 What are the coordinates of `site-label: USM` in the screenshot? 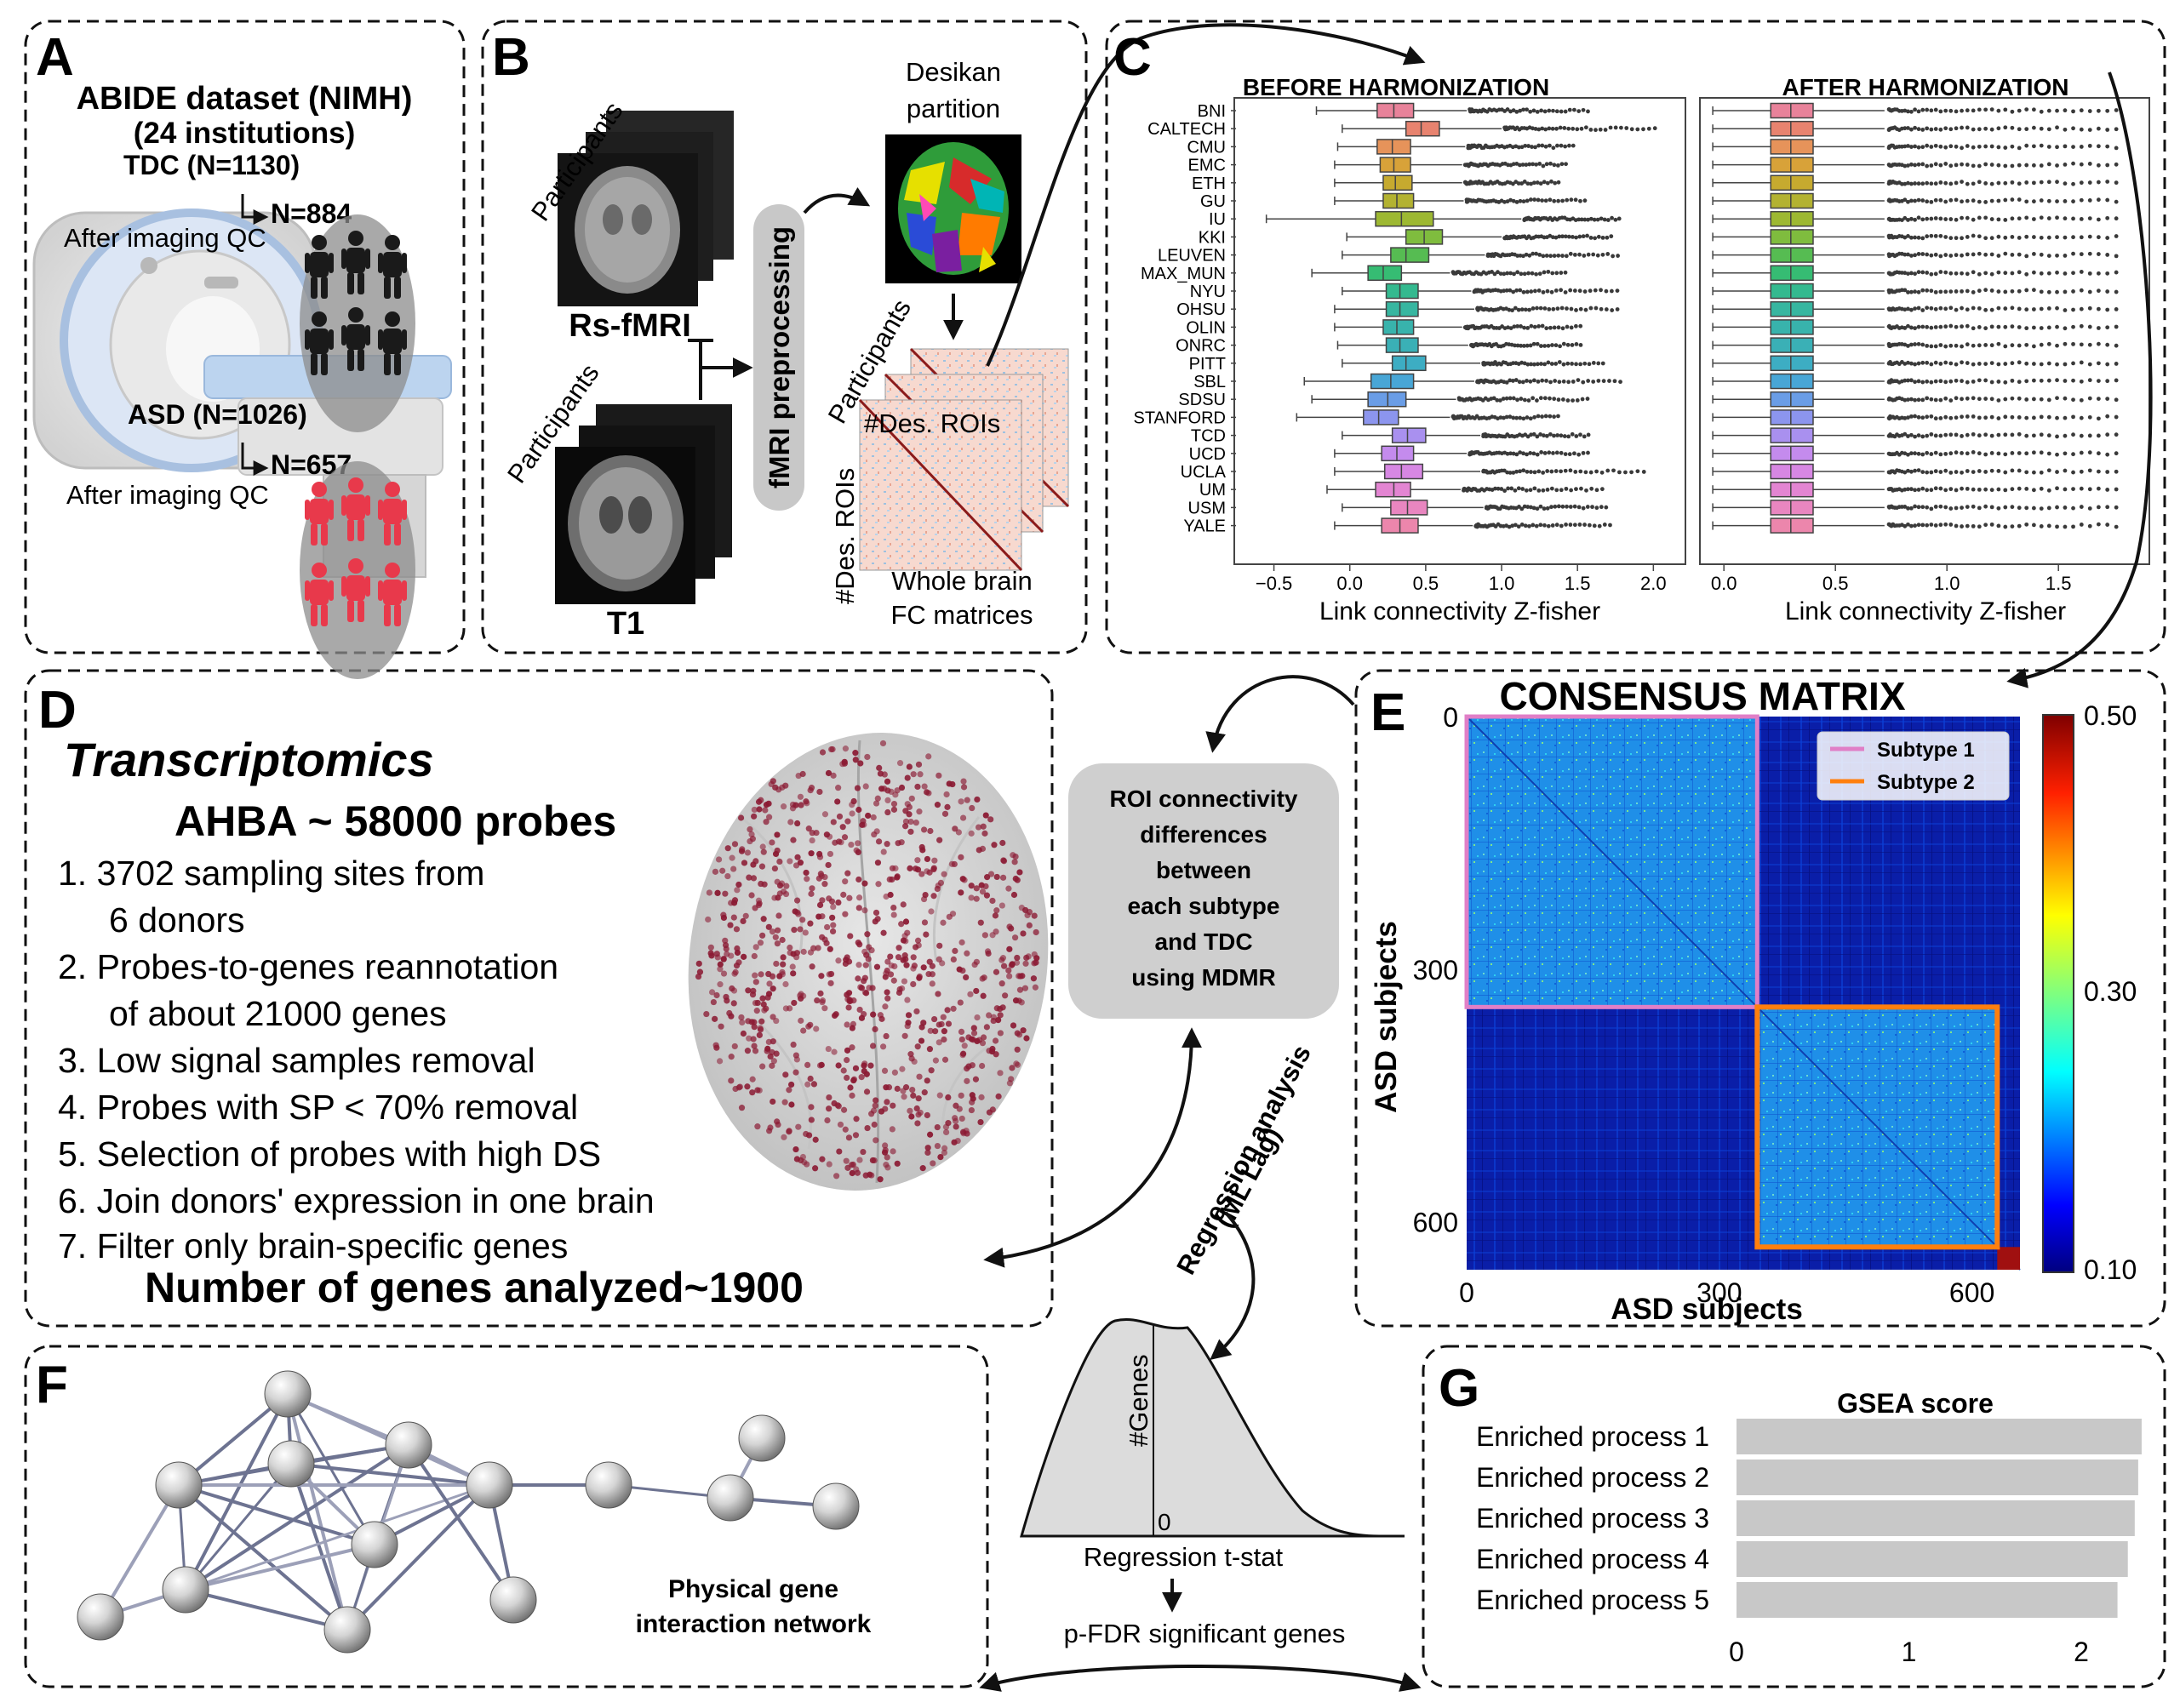 It's located at (1207, 508).